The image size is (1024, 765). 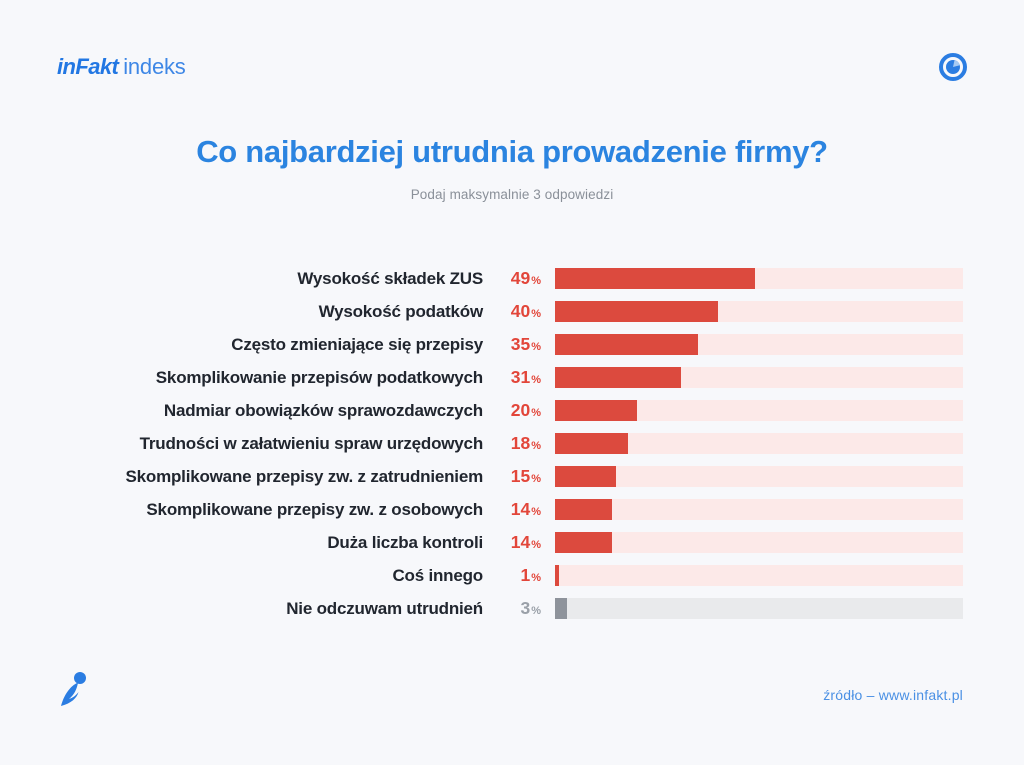 I want to click on row-value-number: 15, so click(x=520, y=476).